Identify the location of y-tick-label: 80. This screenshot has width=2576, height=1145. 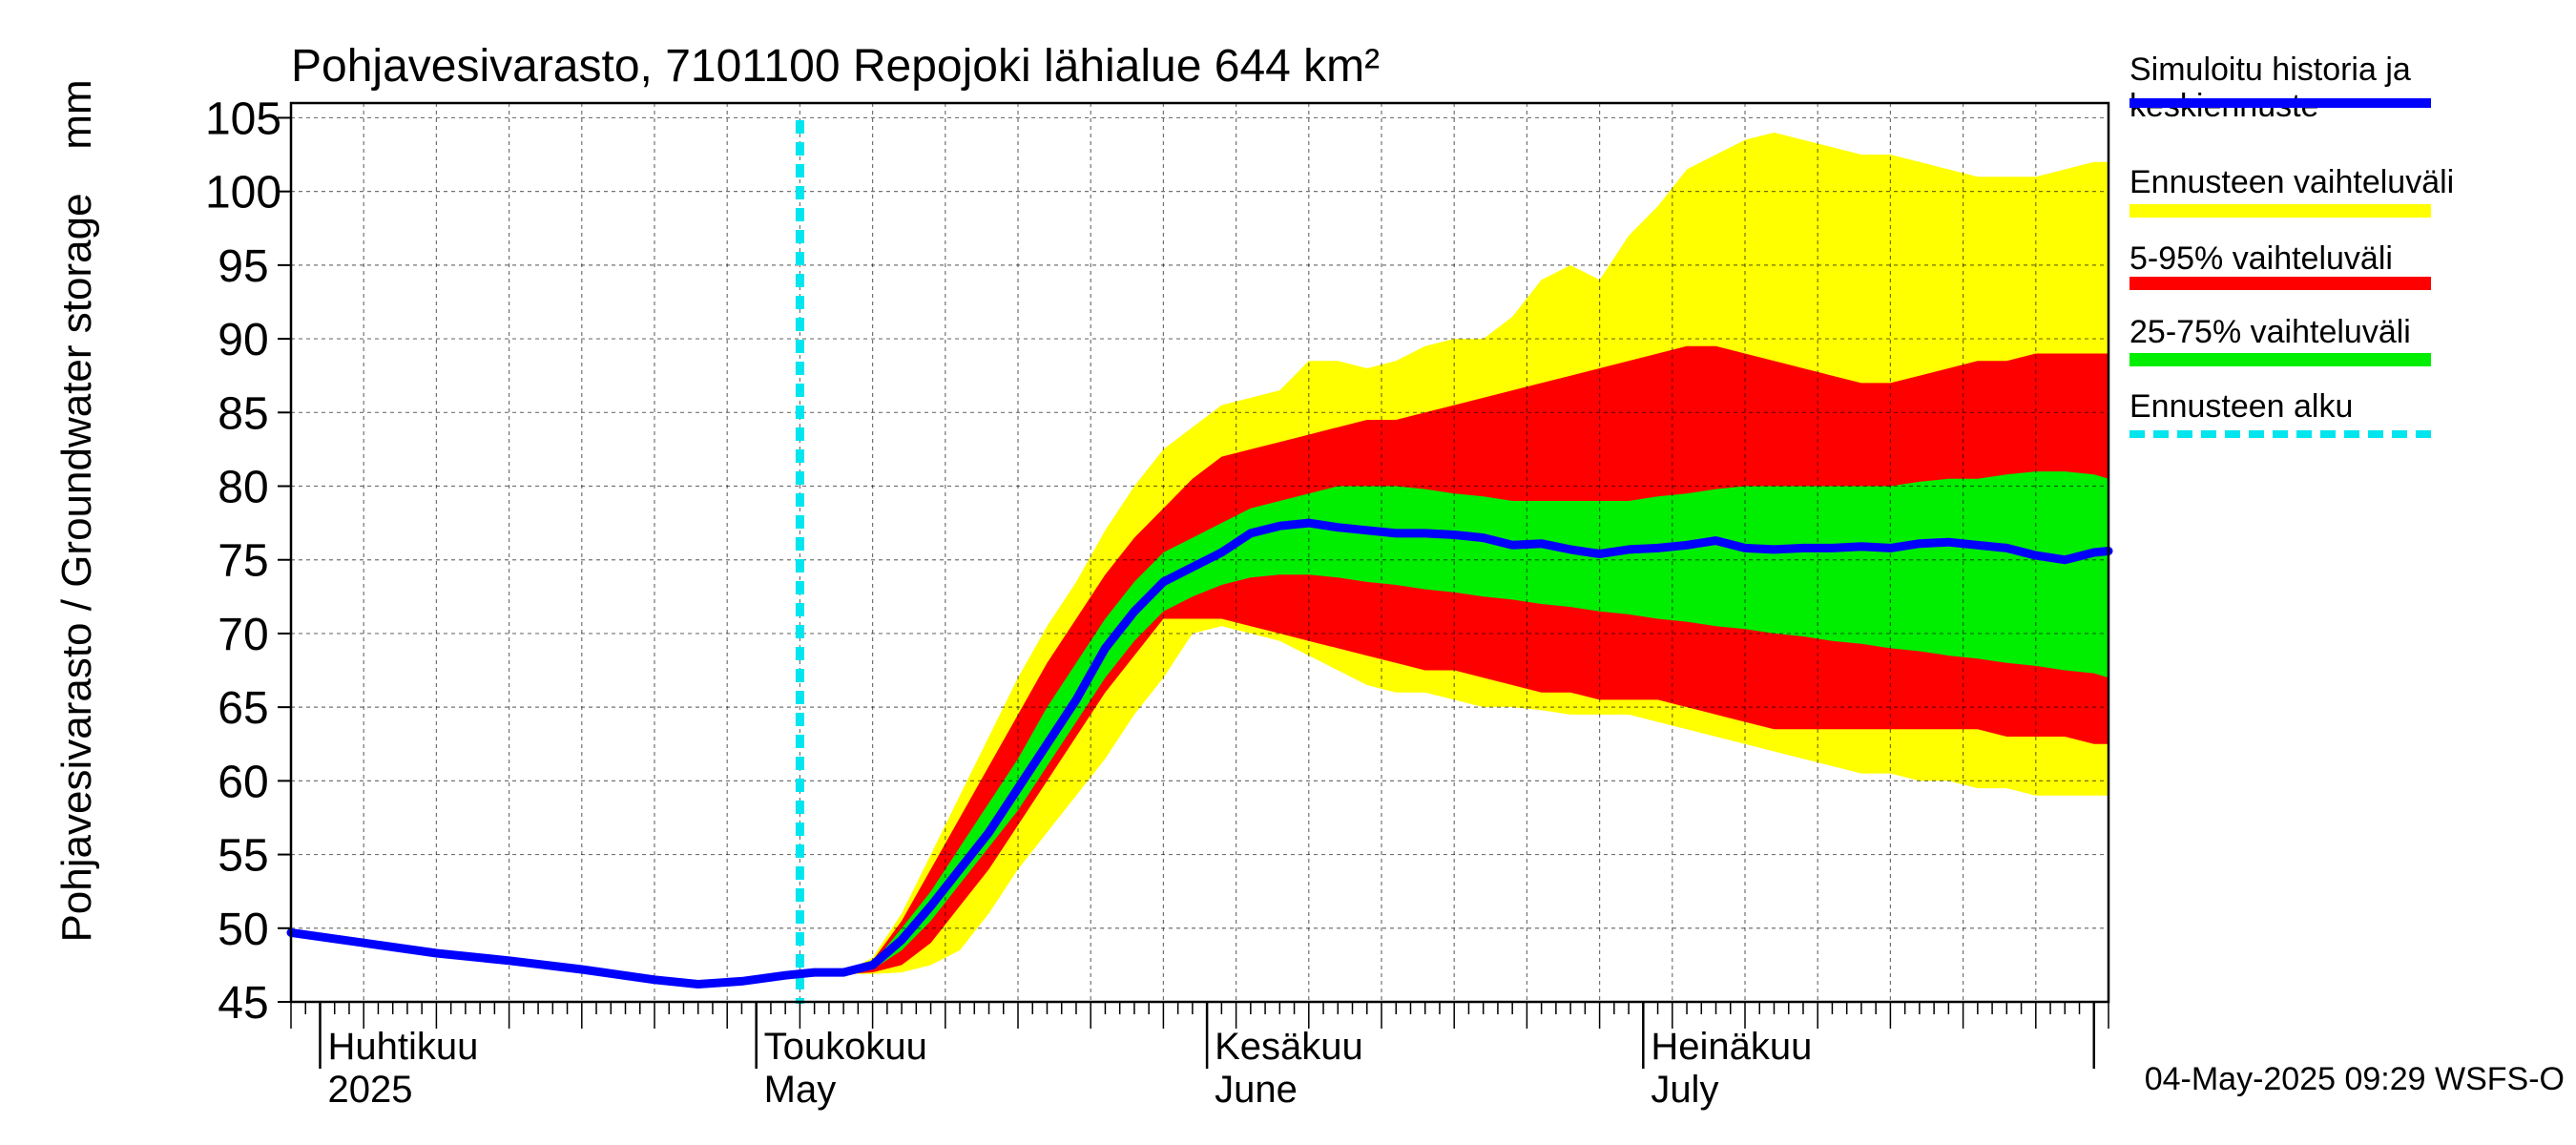
(243, 488).